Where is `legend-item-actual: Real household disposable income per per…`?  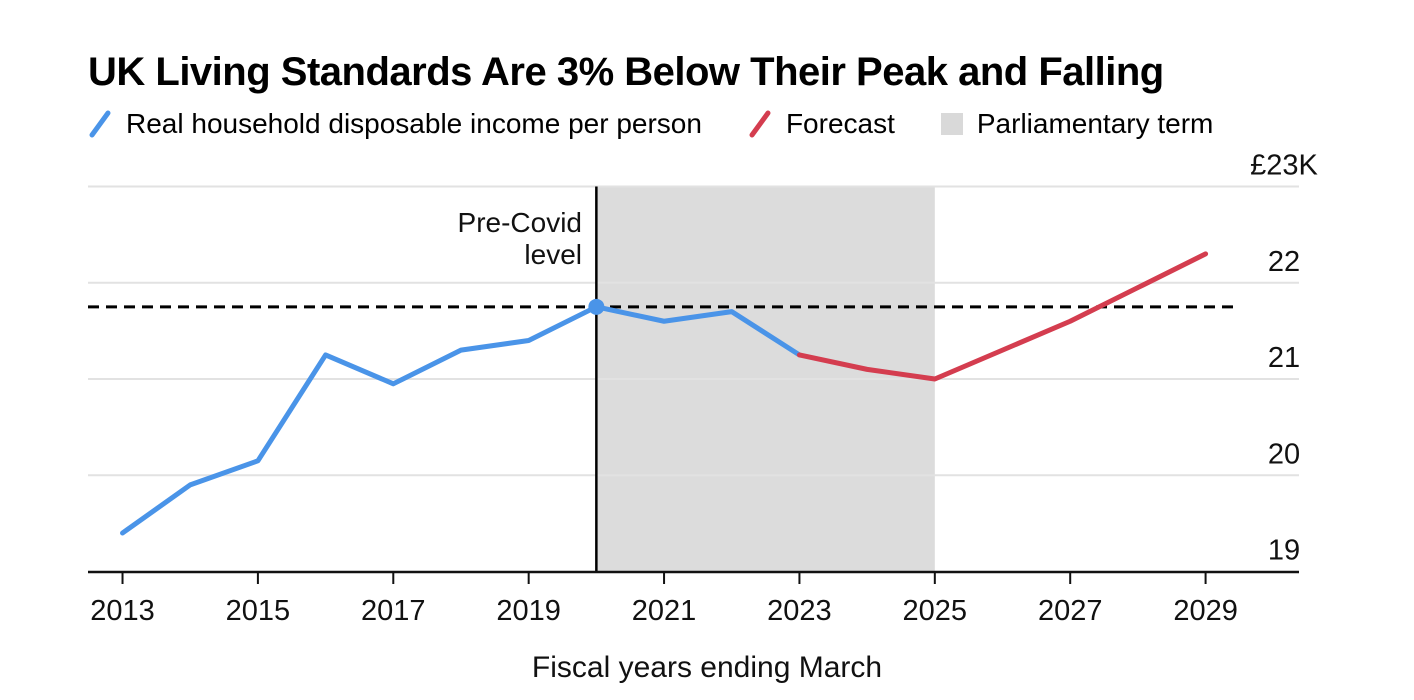 legend-item-actual: Real household disposable income per per… is located at coordinates (395, 124).